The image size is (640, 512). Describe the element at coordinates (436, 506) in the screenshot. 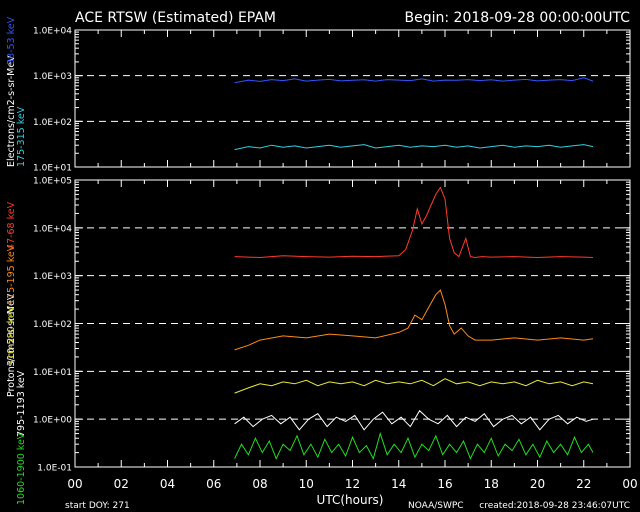

I see `source-label: NOAA/SWPC` at that location.